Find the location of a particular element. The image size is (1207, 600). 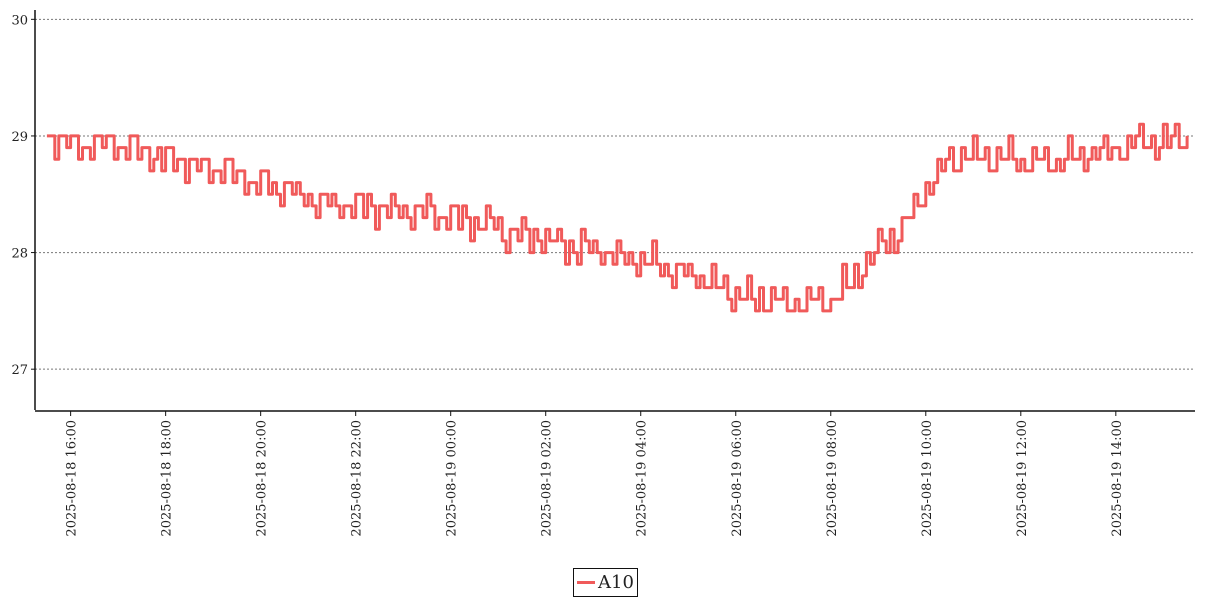

y-tick-label: 28 is located at coordinates (19, 254).